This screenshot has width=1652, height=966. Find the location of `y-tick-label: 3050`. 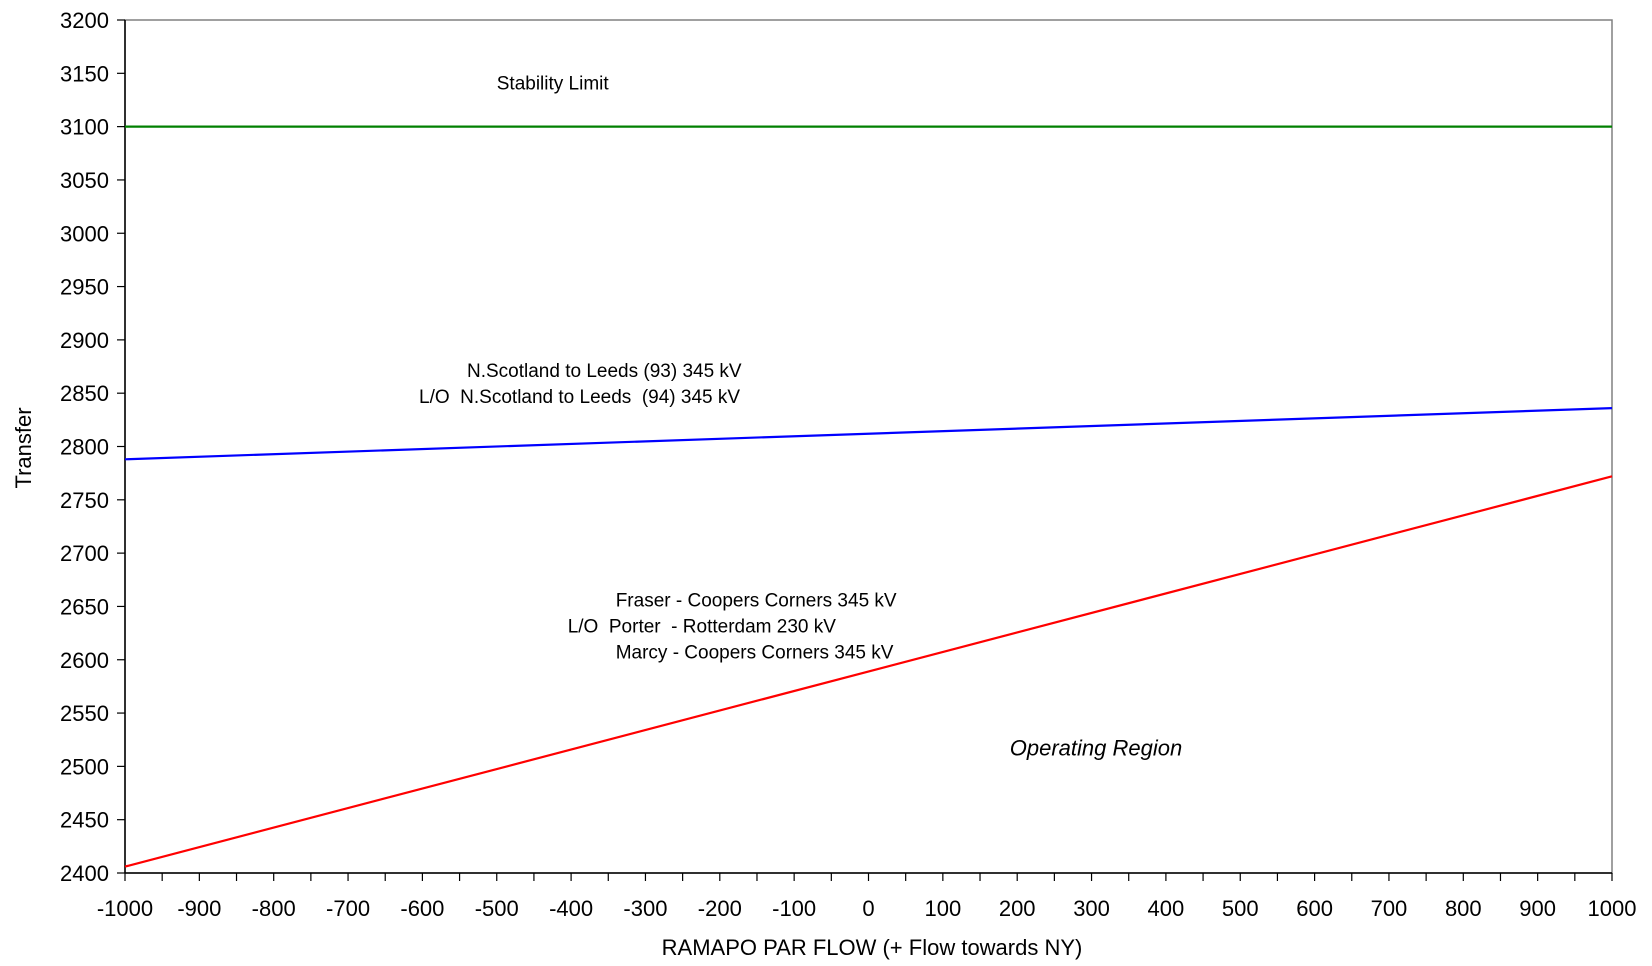

y-tick-label: 3050 is located at coordinates (84, 180).